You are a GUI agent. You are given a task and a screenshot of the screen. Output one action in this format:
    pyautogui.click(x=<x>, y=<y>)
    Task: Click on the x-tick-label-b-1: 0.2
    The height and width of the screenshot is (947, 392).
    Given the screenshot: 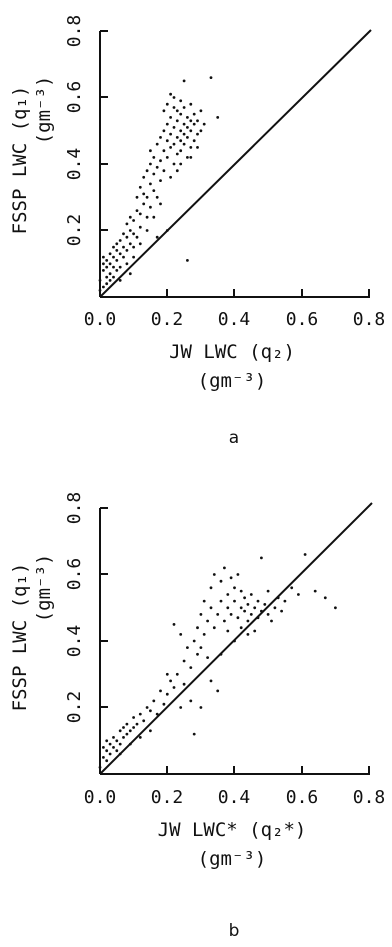 What is the action you would take?
    pyautogui.click(x=167, y=797)
    